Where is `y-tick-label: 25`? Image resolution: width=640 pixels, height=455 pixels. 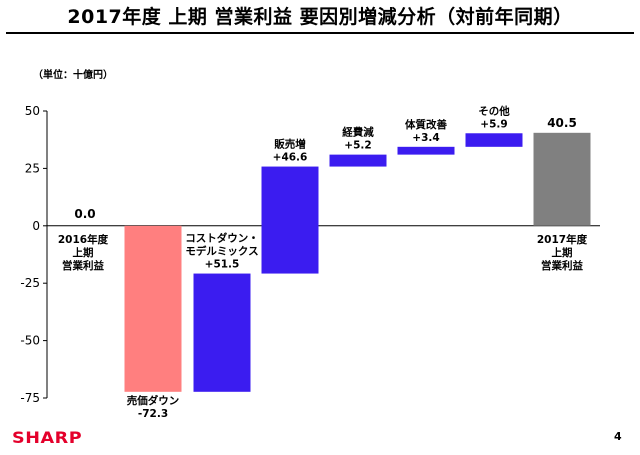 y-tick-label: 25 is located at coordinates (32, 168).